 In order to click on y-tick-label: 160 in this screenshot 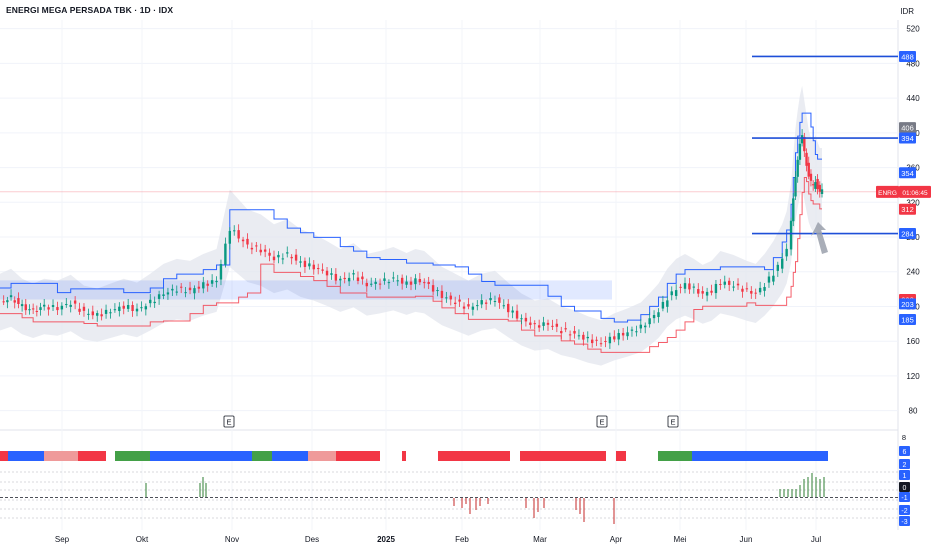, I will do `click(913, 341)`.